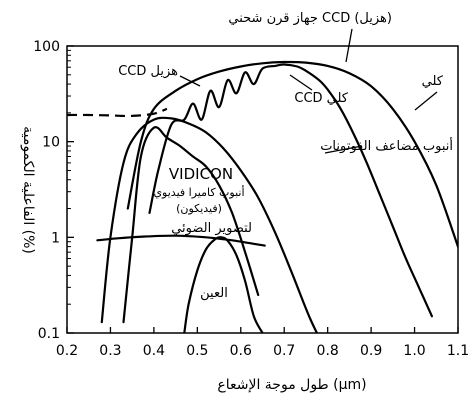 This screenshot has height=406, width=472. I want to click on y-tick-label: 10, so click(51, 143).